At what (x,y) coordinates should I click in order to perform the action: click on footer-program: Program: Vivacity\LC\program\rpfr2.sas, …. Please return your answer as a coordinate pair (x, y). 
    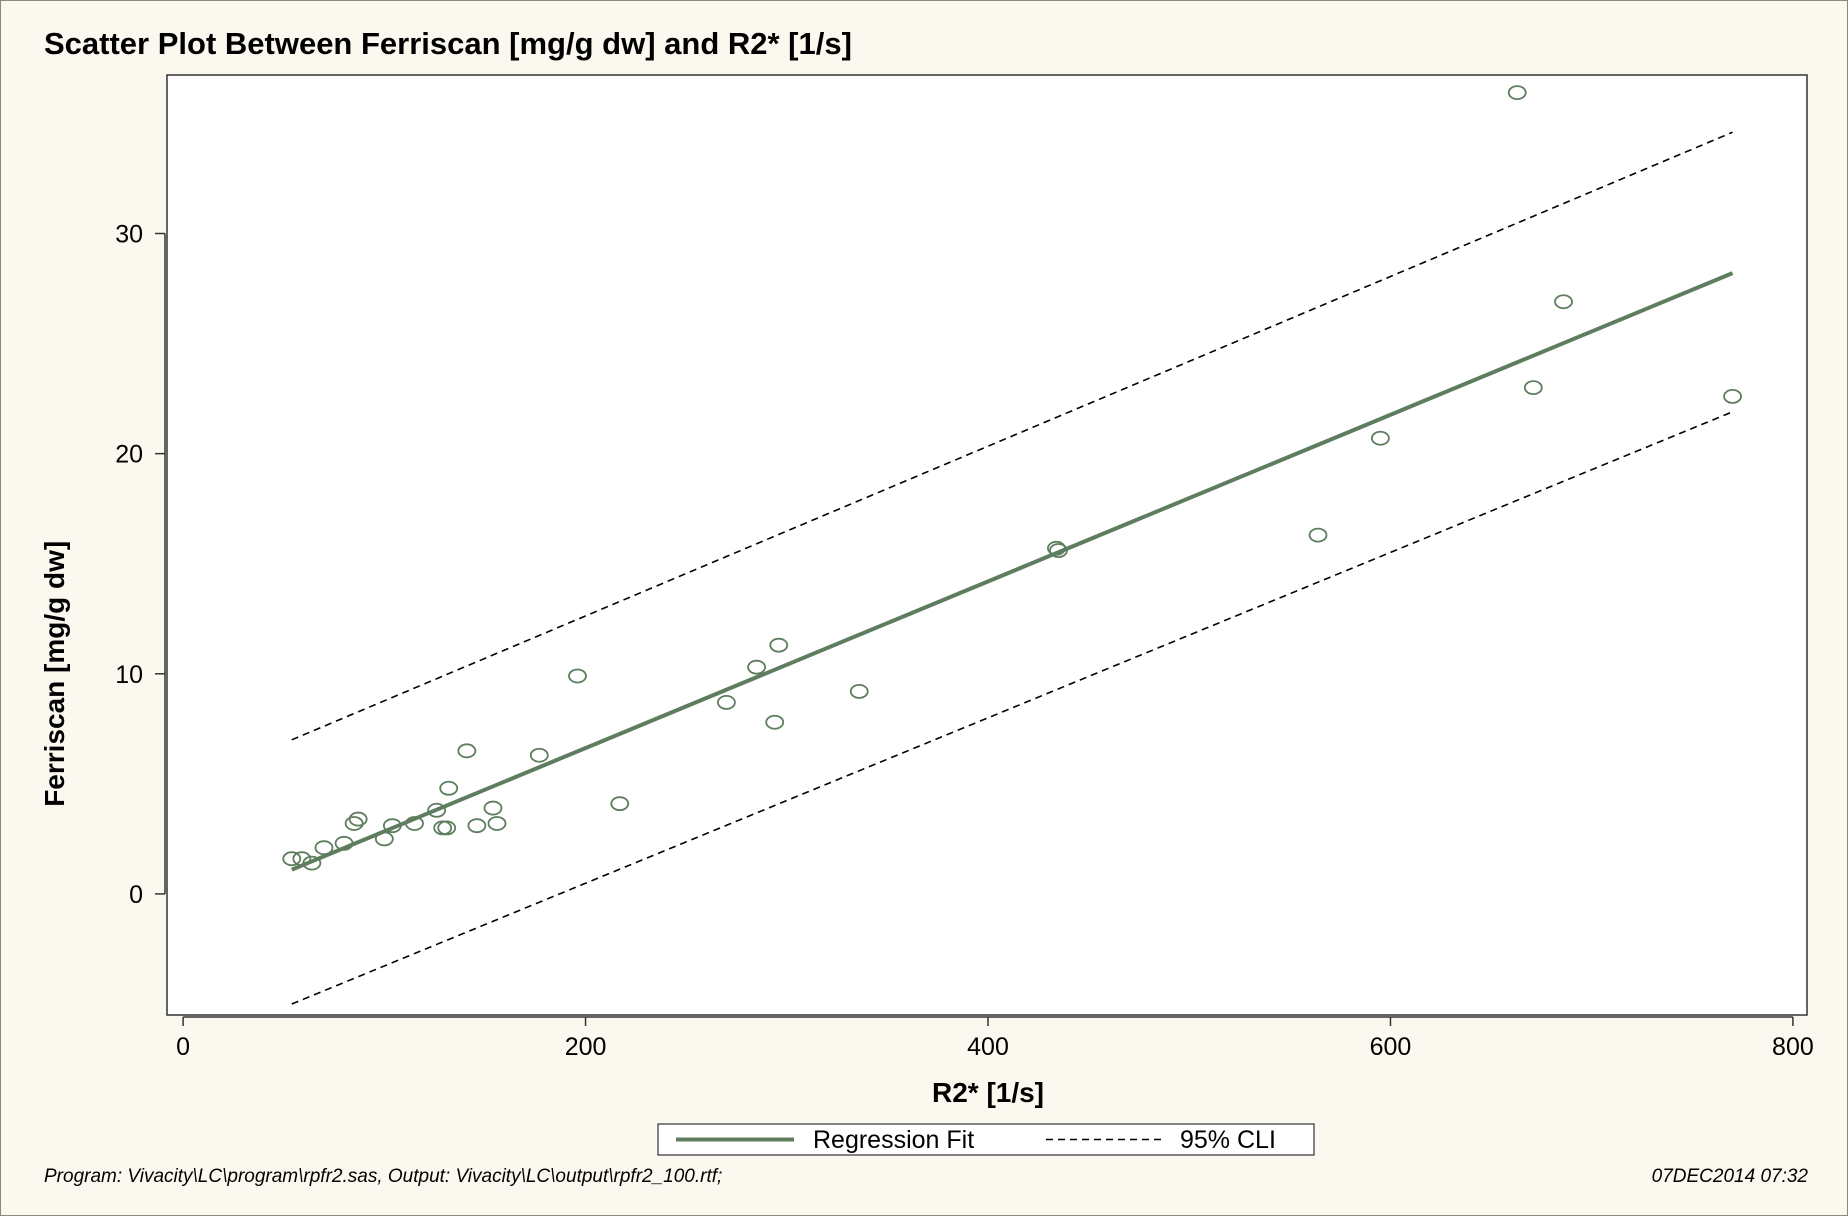
    Looking at the image, I should click on (383, 1176).